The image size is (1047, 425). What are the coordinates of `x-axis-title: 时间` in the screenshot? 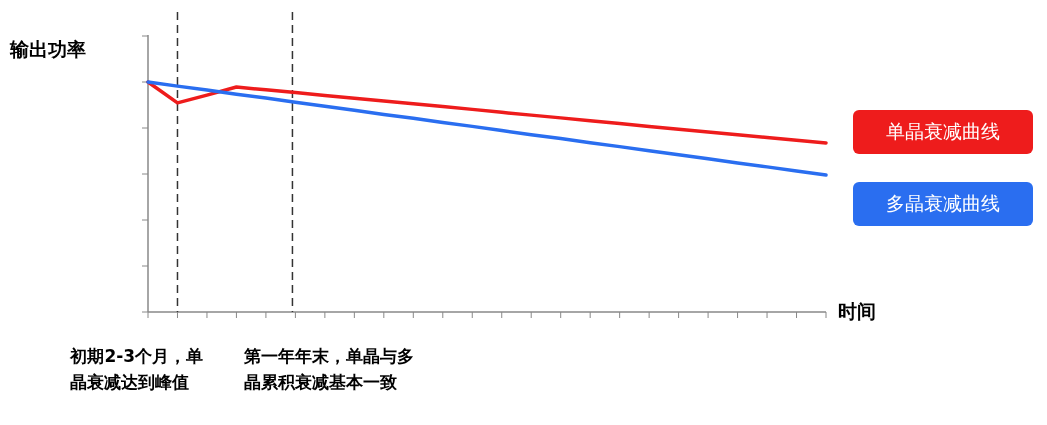 It's located at (857, 311).